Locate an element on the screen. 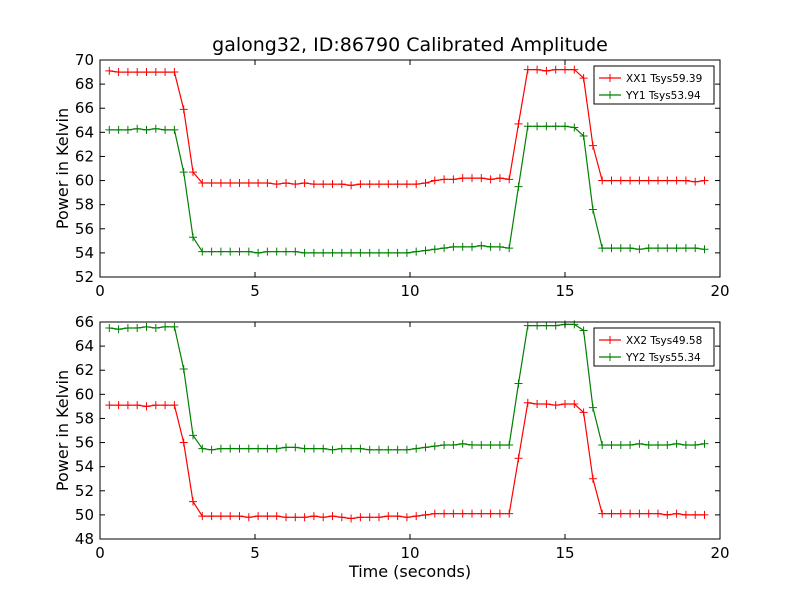  legend: XX1 Tsys59.39 YY1 Tsys53.94 is located at coordinates (654, 85).